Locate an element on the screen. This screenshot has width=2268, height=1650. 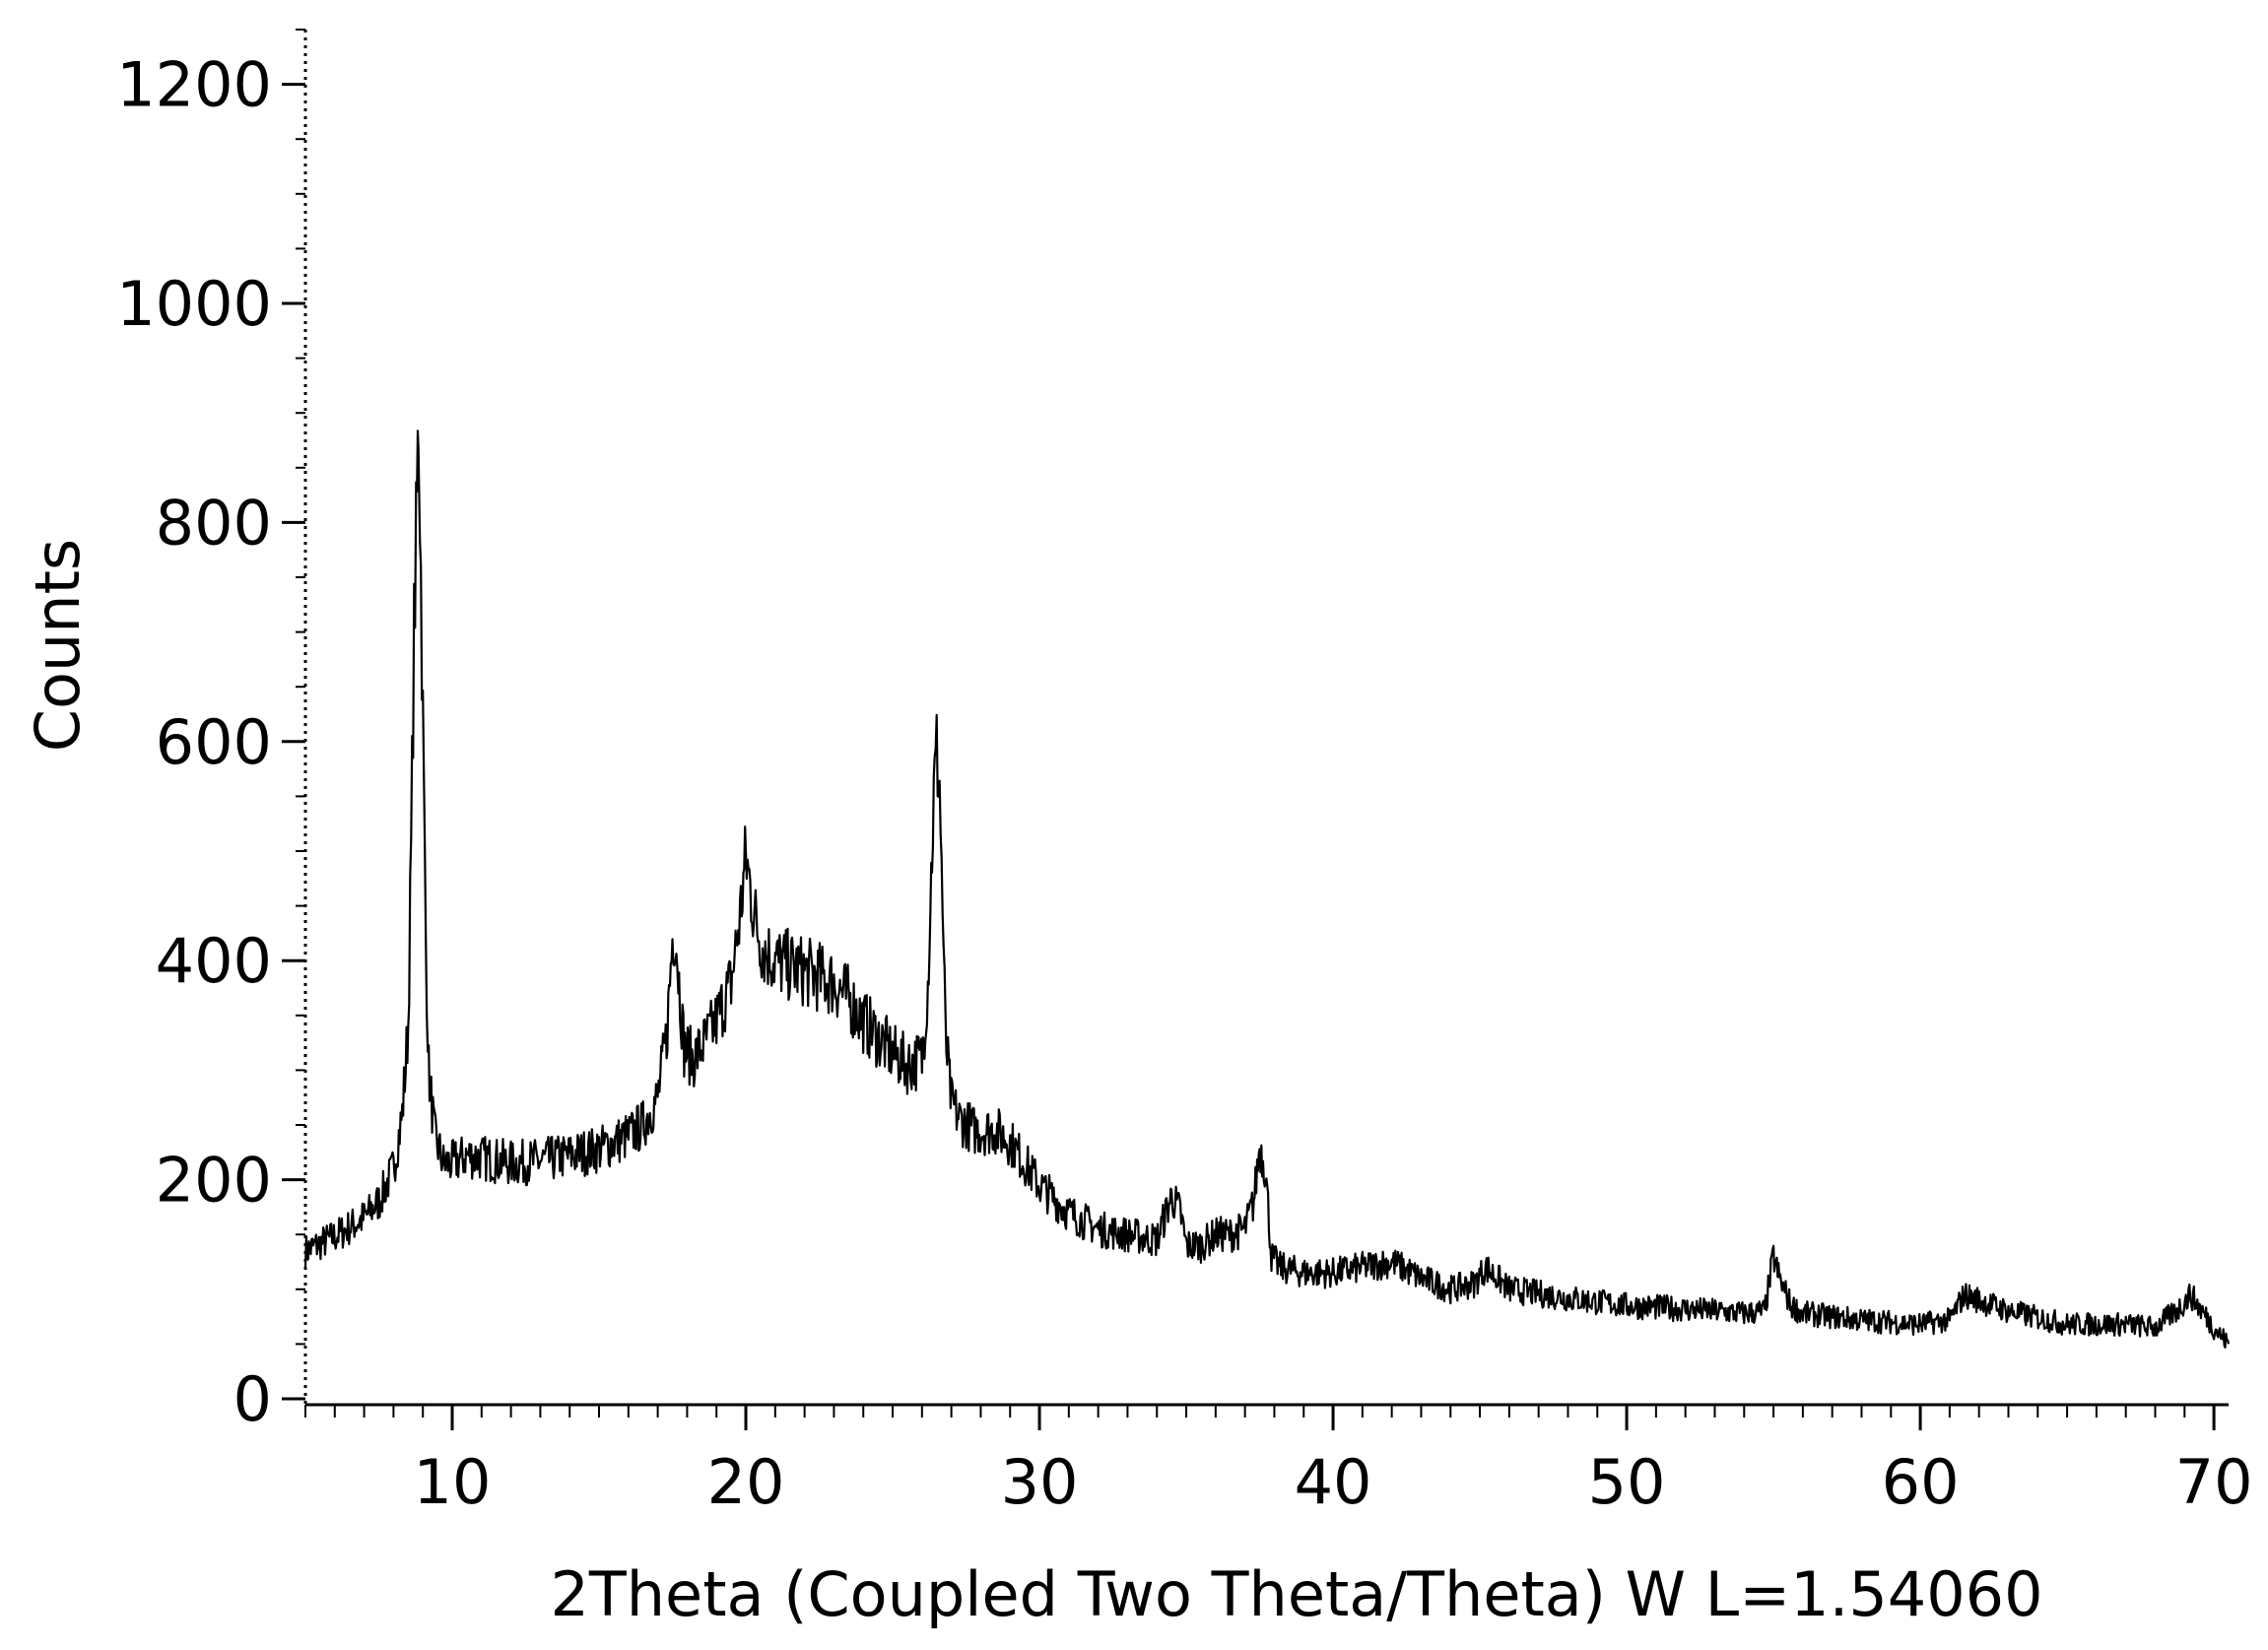
x-tick-label: 10 is located at coordinates (453, 1482).